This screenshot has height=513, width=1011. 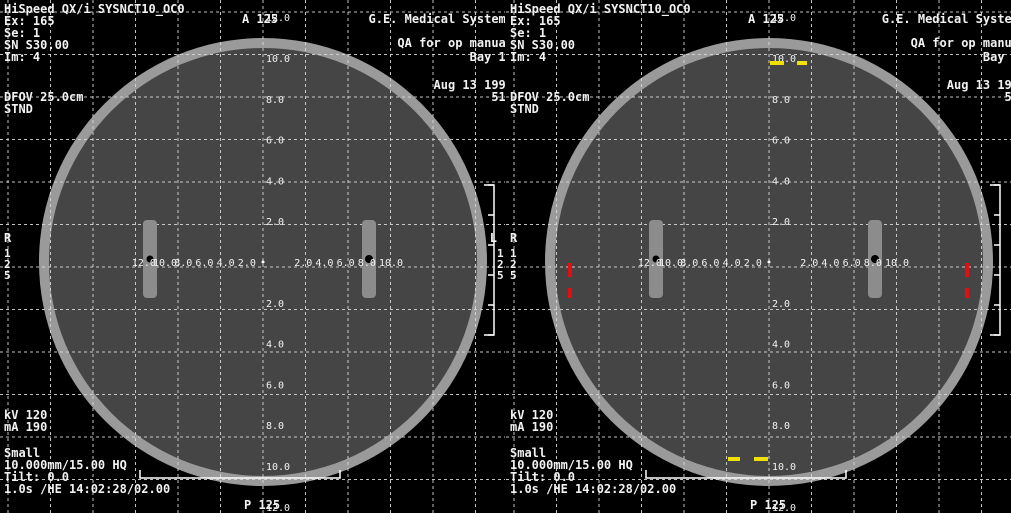 I want to click on vendor-name: G.E. Medical Systems, so click(x=437, y=19).